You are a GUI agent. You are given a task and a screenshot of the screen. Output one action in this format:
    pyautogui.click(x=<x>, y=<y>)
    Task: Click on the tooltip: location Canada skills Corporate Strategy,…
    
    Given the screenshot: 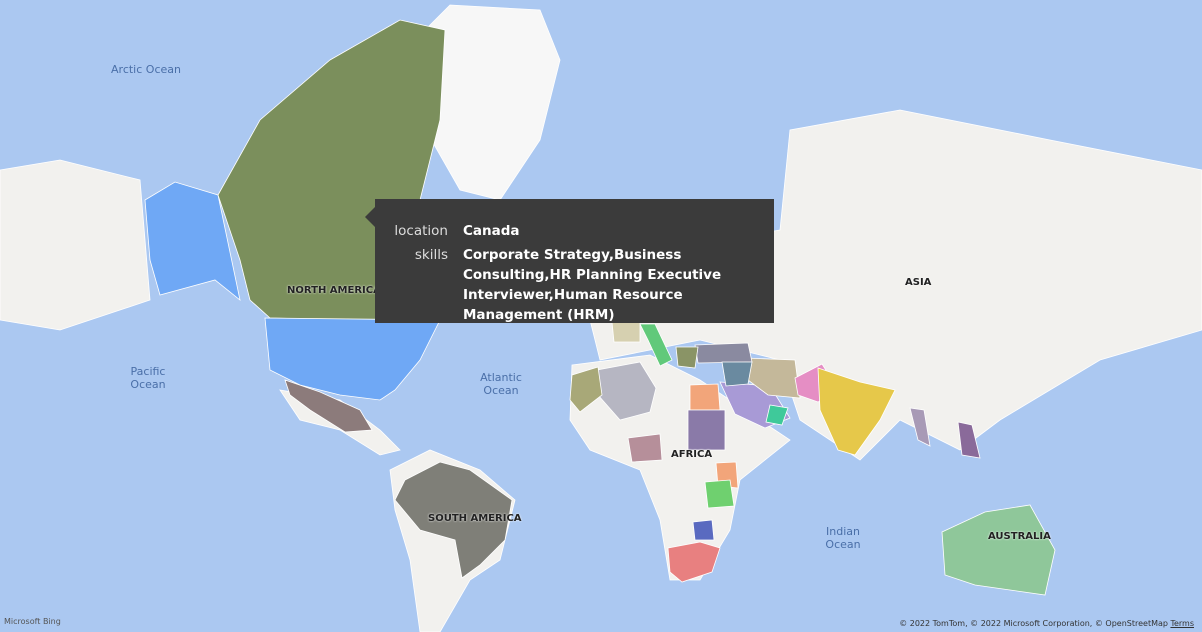 What is the action you would take?
    pyautogui.click(x=569, y=262)
    